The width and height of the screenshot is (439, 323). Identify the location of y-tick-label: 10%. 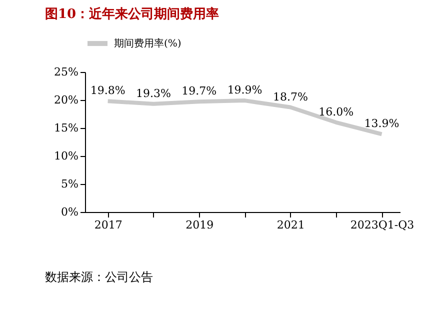
(66, 156).